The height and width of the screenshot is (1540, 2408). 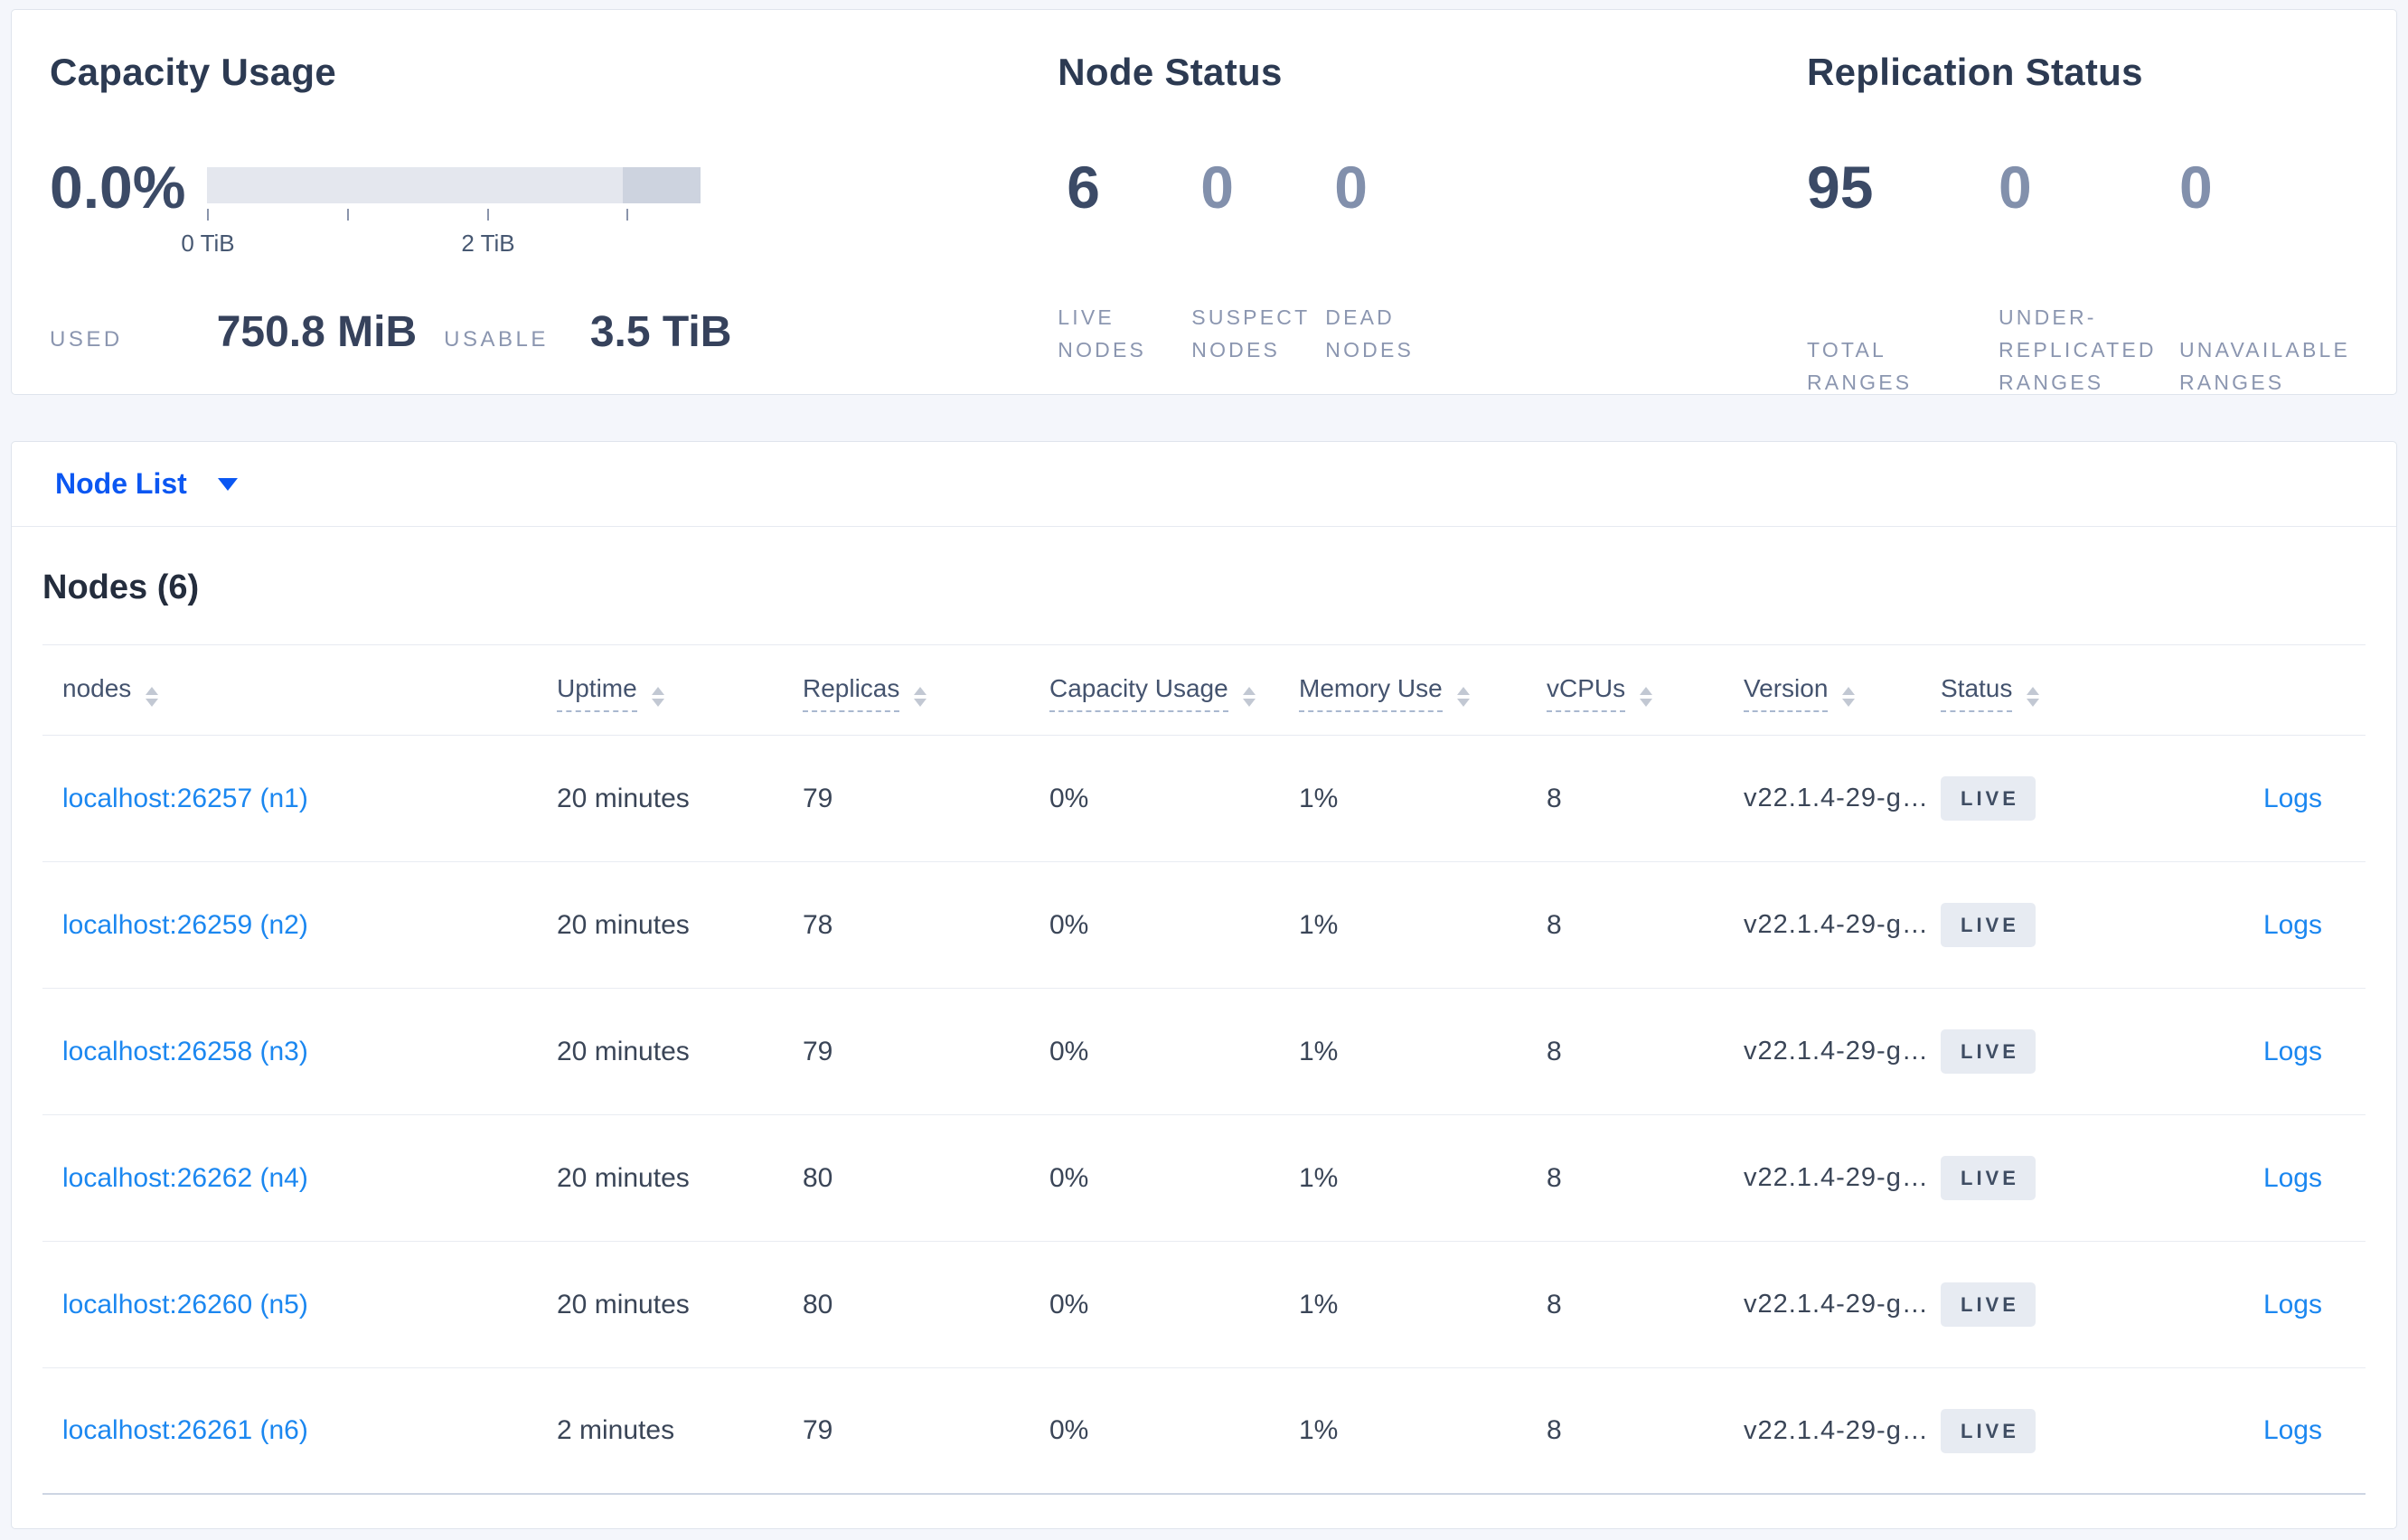 What do you see at coordinates (1975, 72) in the screenshot?
I see `replication-status-title: Replication Status` at bounding box center [1975, 72].